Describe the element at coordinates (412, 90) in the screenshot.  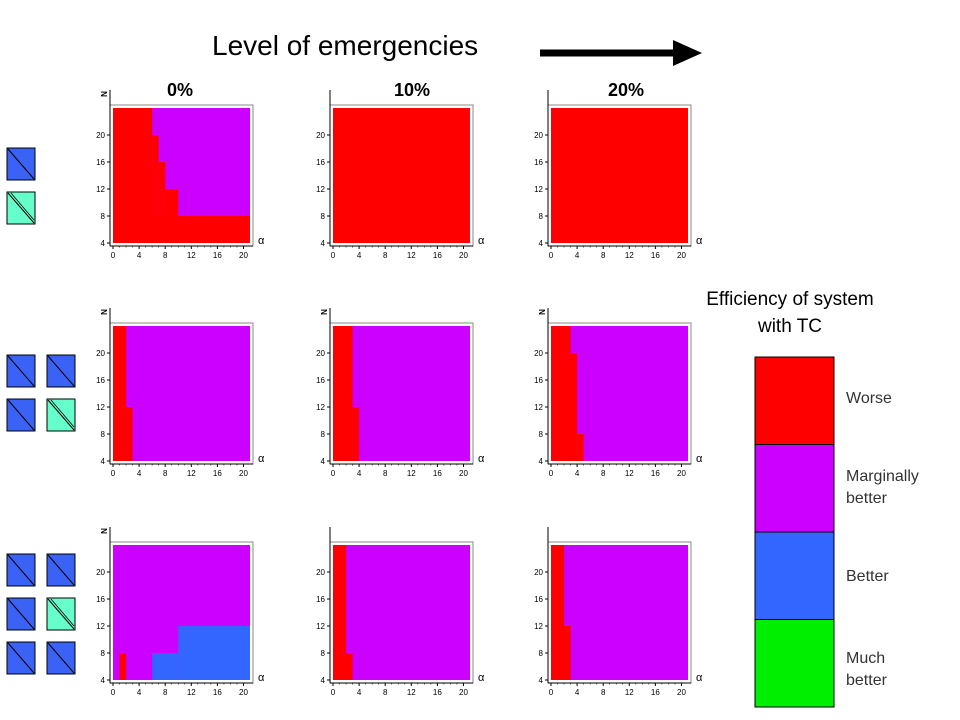
I see `column-label-10: 10%` at that location.